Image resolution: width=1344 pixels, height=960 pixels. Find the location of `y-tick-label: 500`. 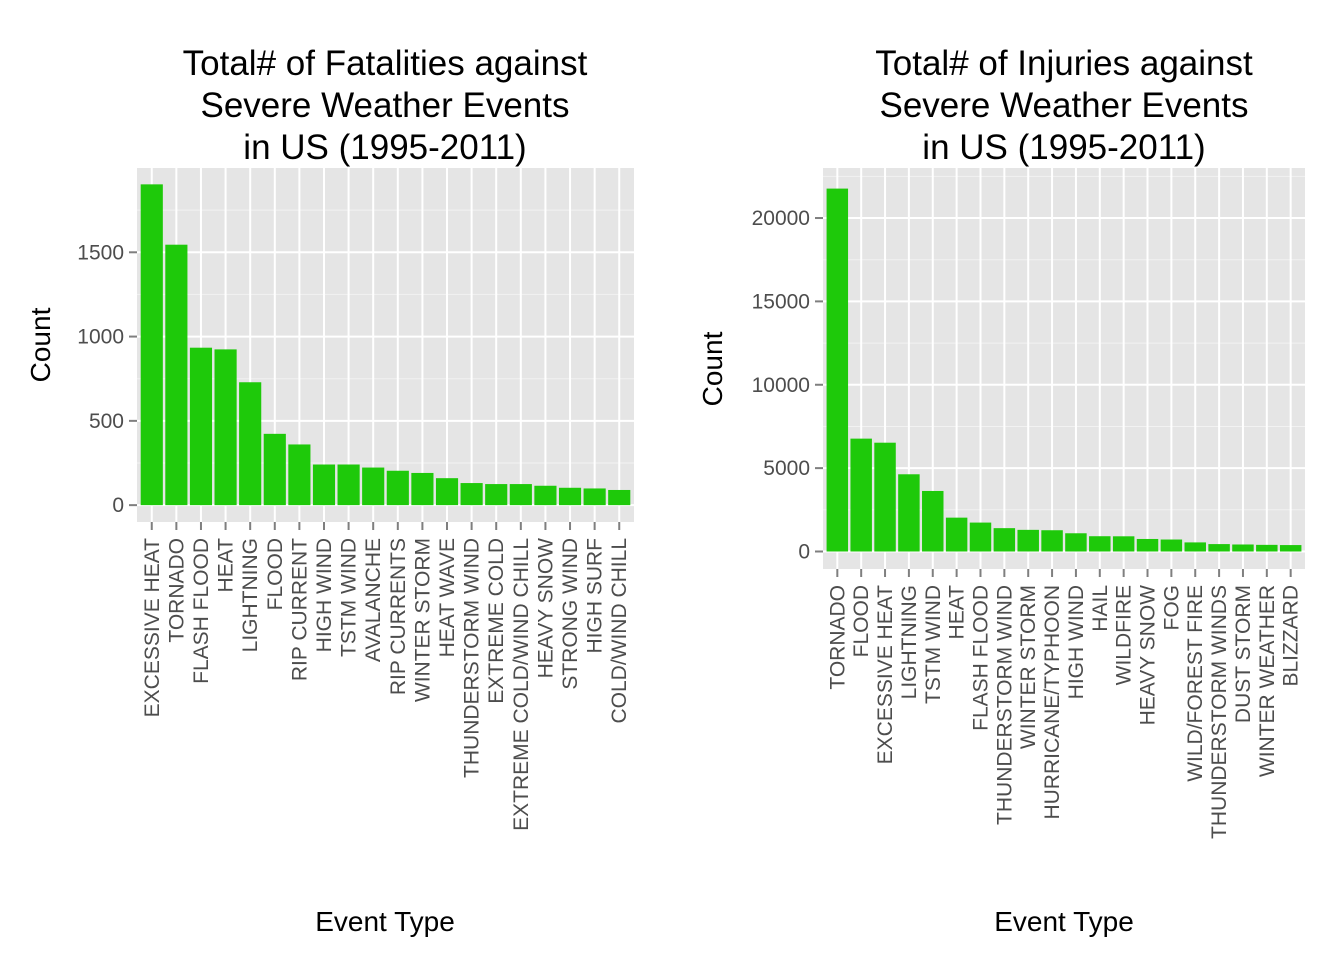

y-tick-label: 500 is located at coordinates (106, 421).